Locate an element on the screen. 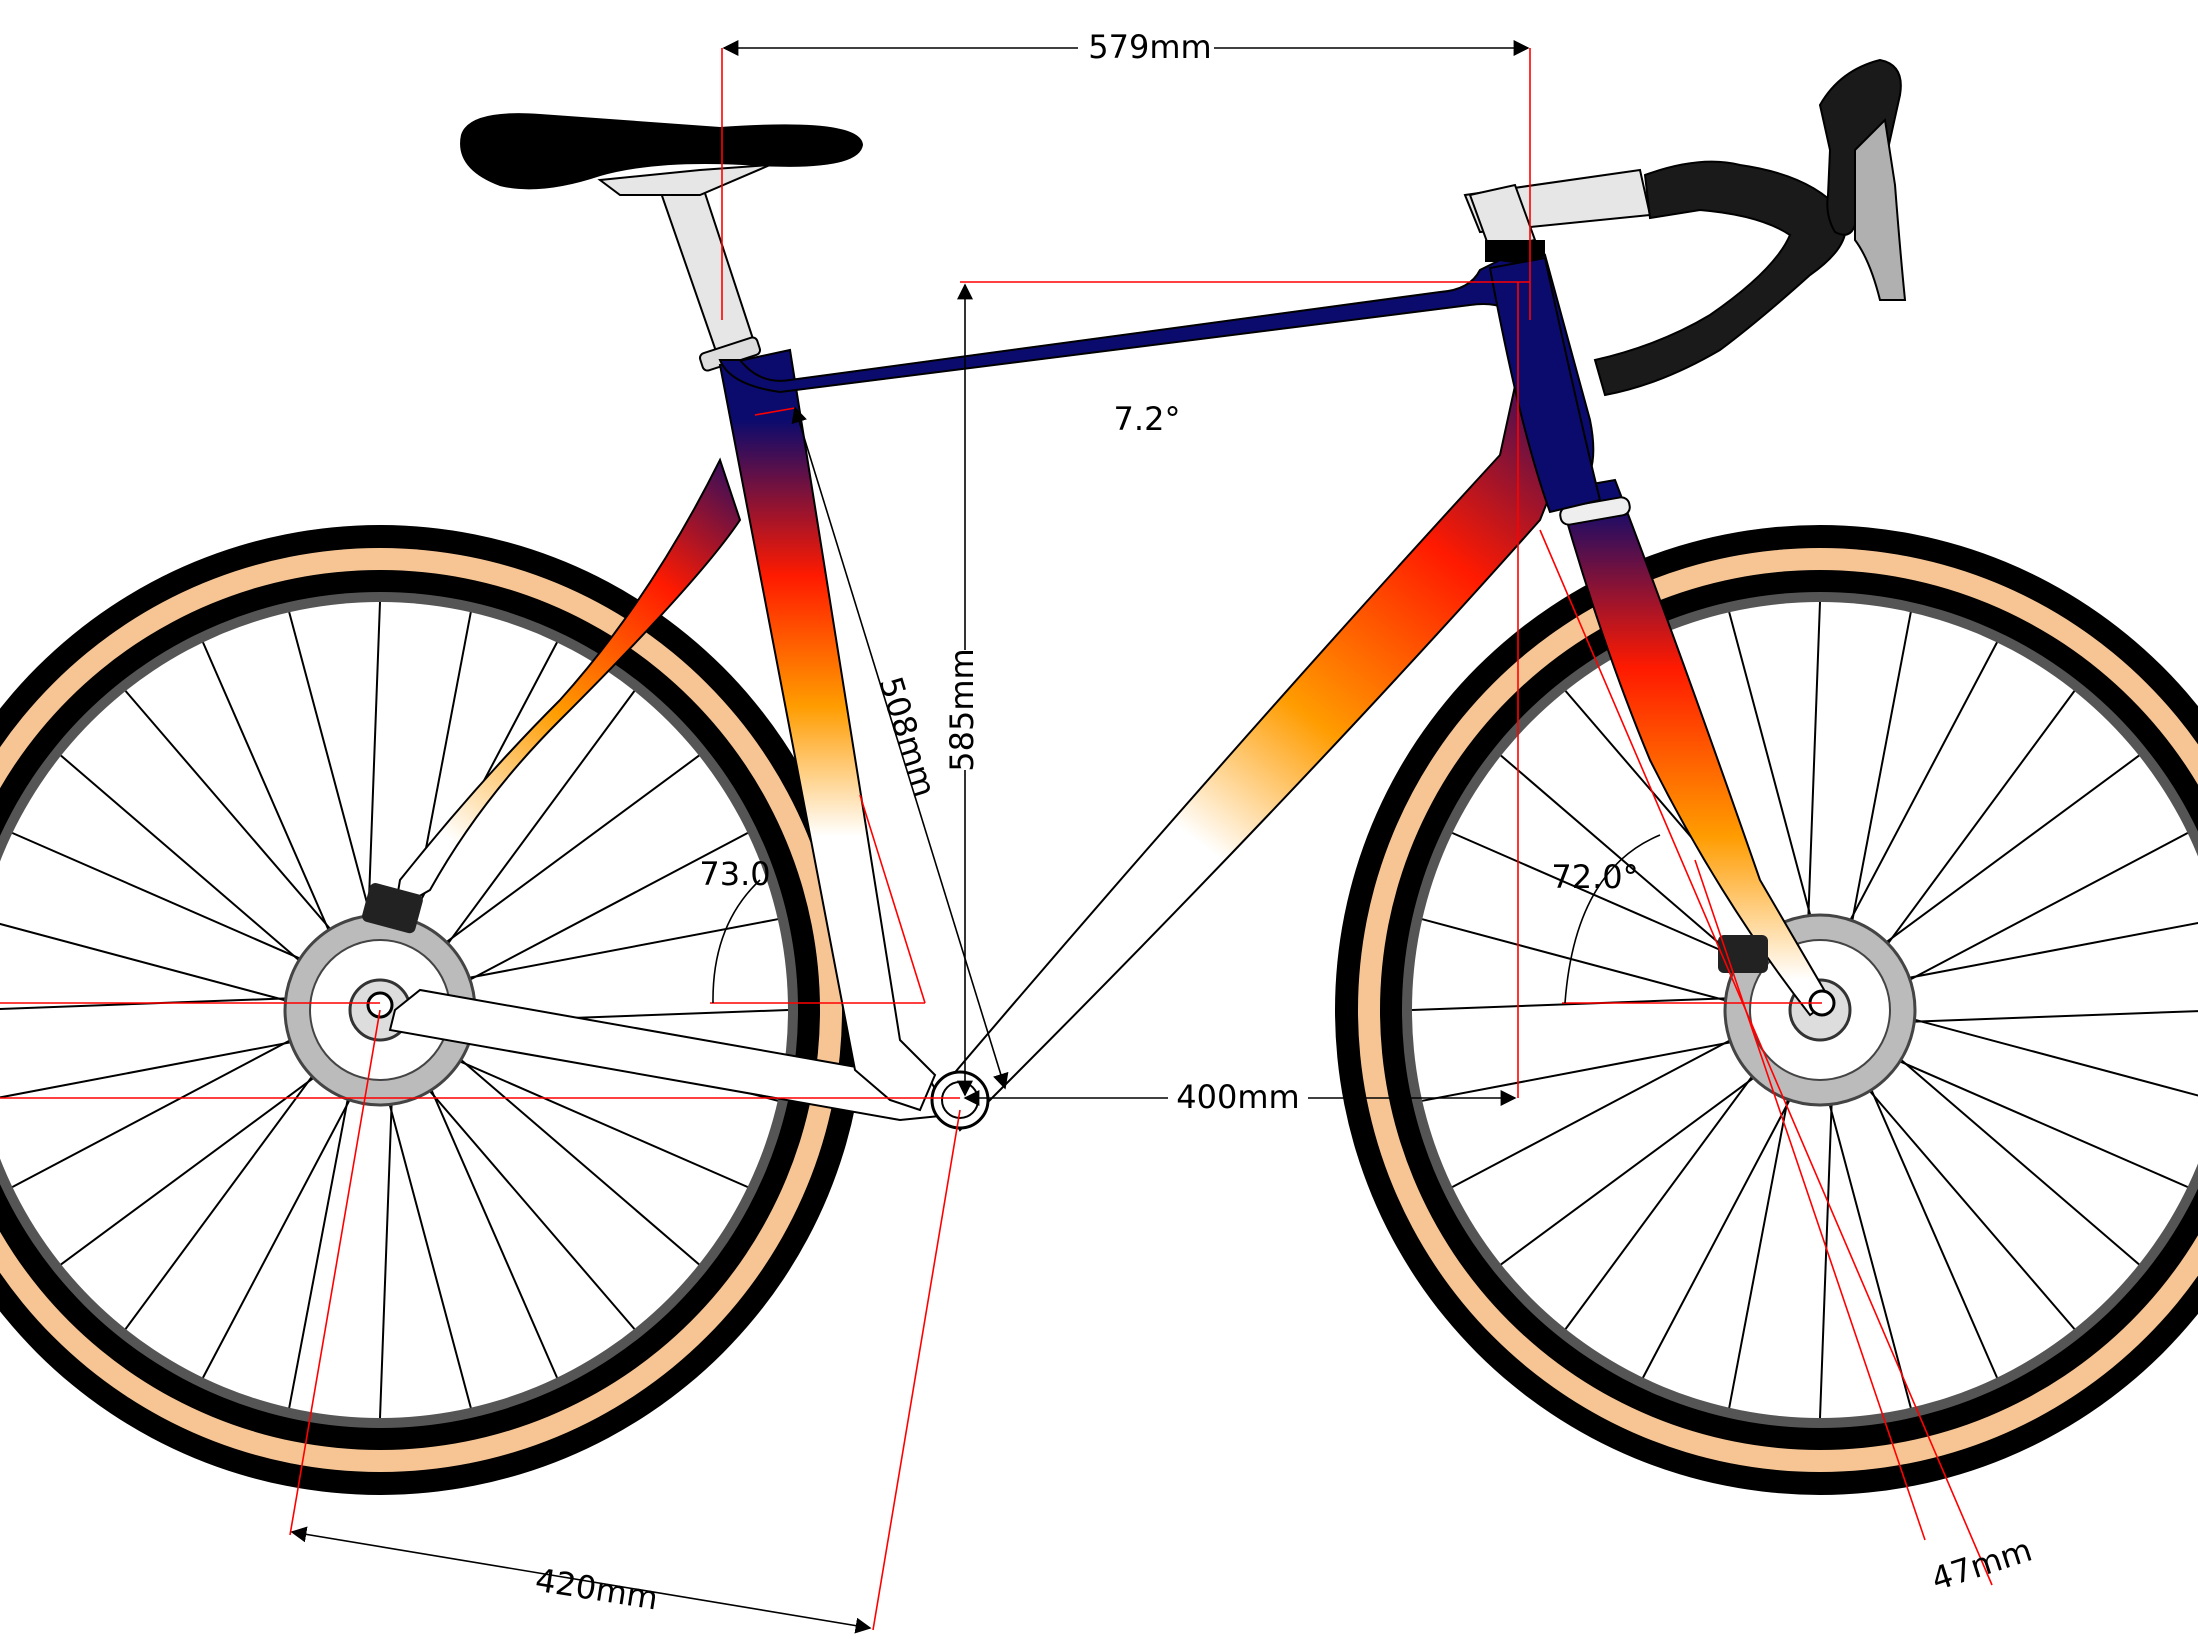 The image size is (2198, 1648). head-angle-label: 72.0° is located at coordinates (1594, 877).